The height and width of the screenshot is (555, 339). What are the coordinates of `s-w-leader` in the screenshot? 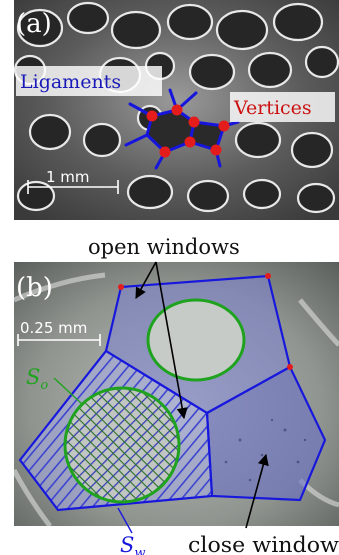 It's located at (125, 520).